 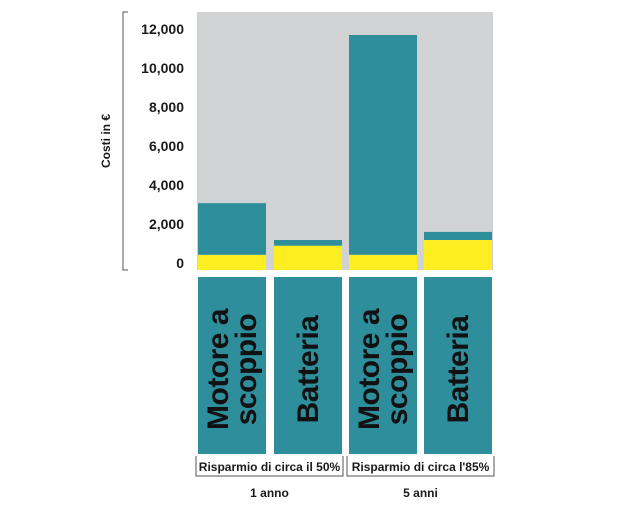 I want to click on y-tick-label: 2,000, so click(x=166, y=224).